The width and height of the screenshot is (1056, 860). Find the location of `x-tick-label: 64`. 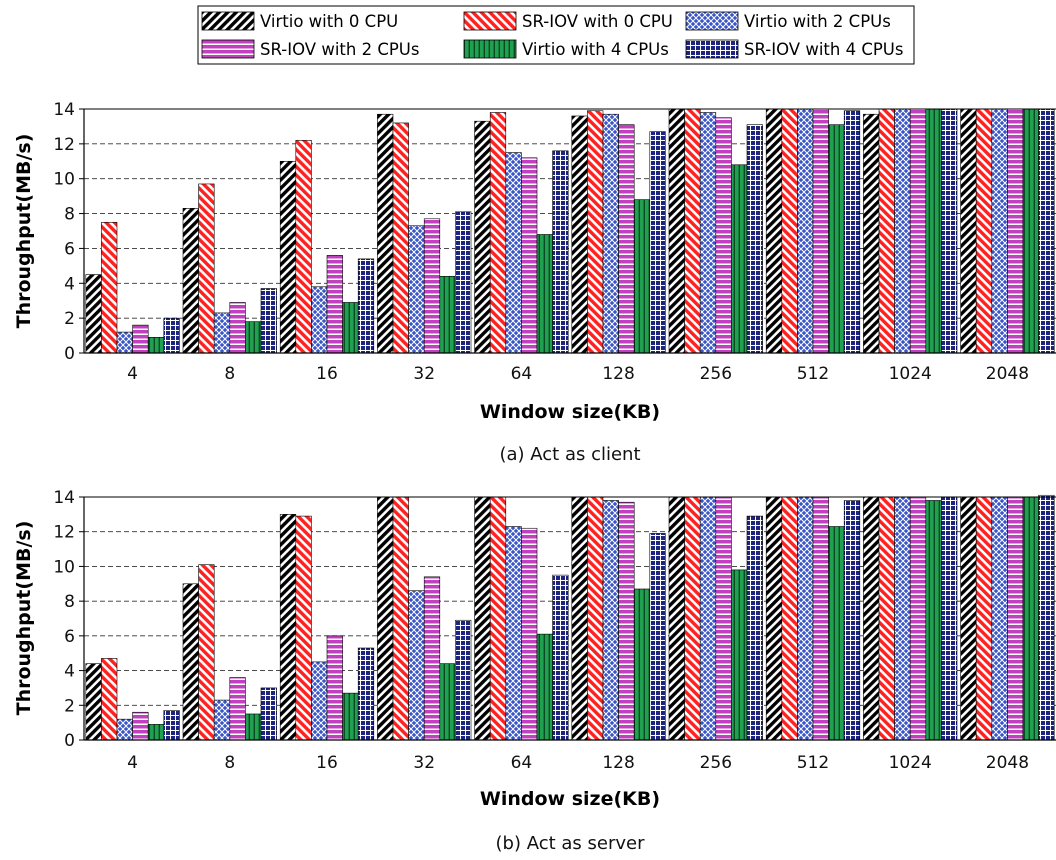

x-tick-label: 64 is located at coordinates (522, 763).